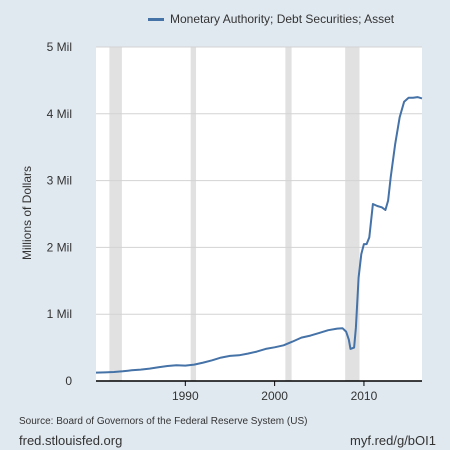 The width and height of the screenshot is (450, 450). I want to click on y-tick-label: 4 Mil, so click(59, 114).